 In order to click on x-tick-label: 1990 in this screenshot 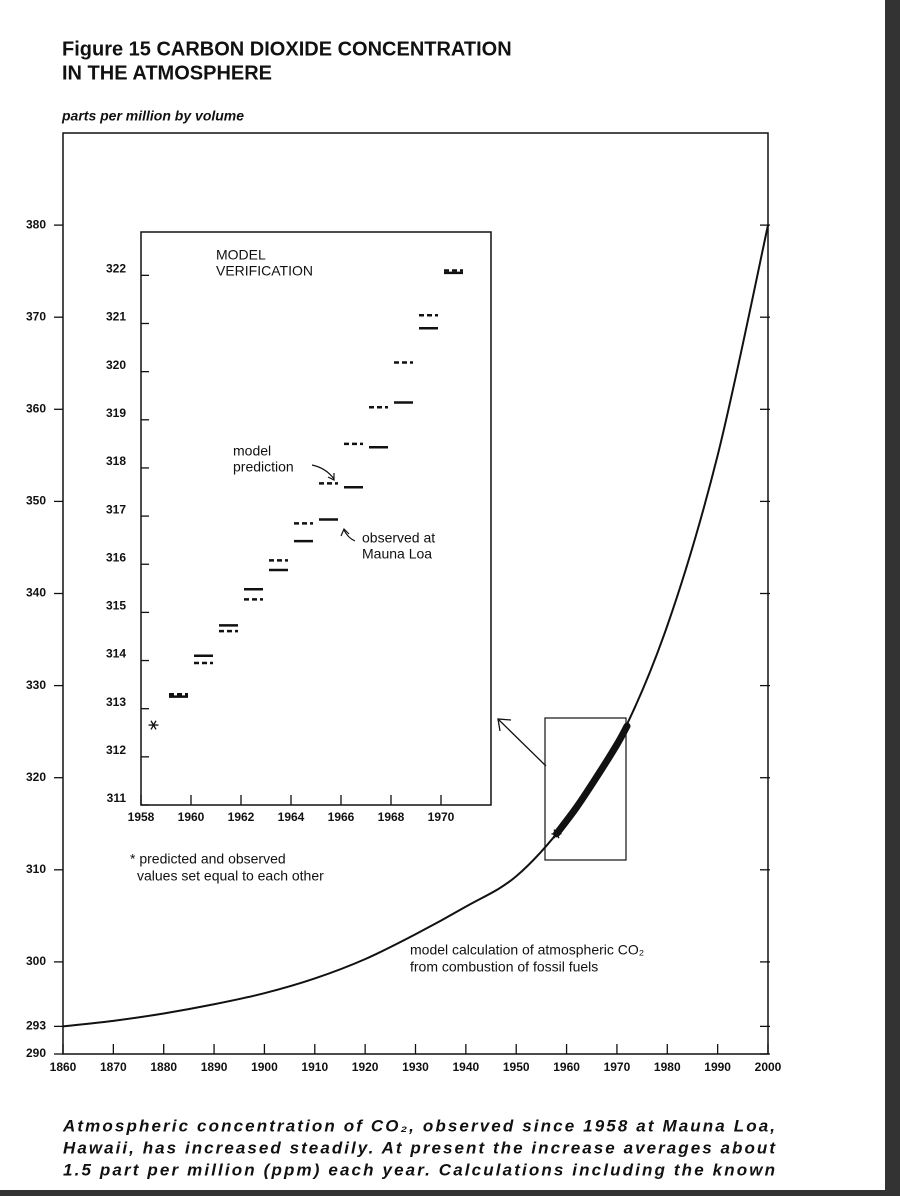, I will do `click(717, 1067)`.